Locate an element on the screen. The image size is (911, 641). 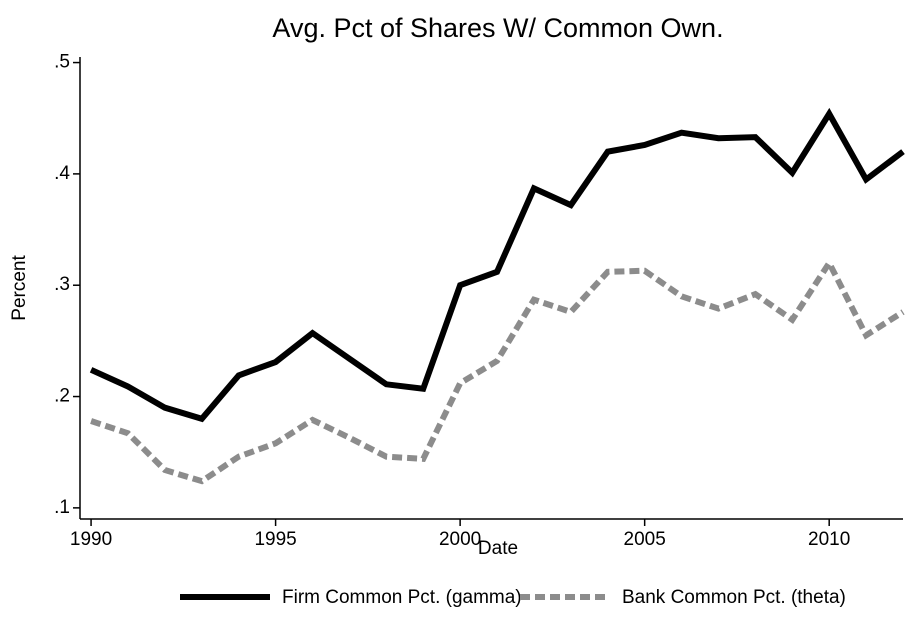
chart-title: Avg. Pct of Shares W/ Common Own. is located at coordinates (497, 28).